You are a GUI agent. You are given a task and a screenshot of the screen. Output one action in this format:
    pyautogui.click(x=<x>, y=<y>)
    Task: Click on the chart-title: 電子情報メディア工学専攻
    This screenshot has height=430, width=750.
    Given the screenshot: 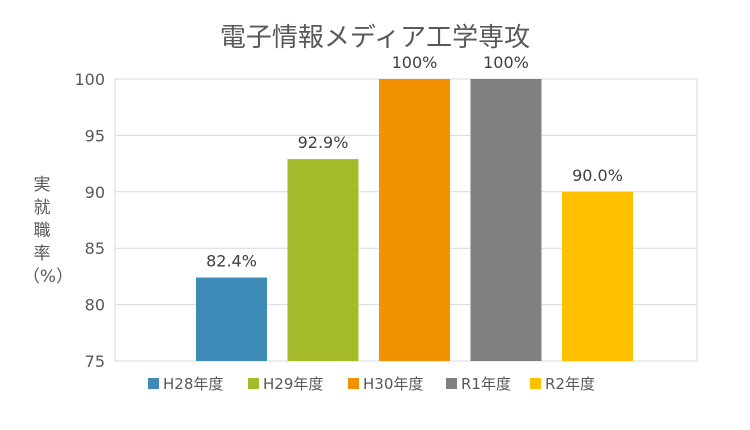 What is the action you would take?
    pyautogui.click(x=375, y=38)
    